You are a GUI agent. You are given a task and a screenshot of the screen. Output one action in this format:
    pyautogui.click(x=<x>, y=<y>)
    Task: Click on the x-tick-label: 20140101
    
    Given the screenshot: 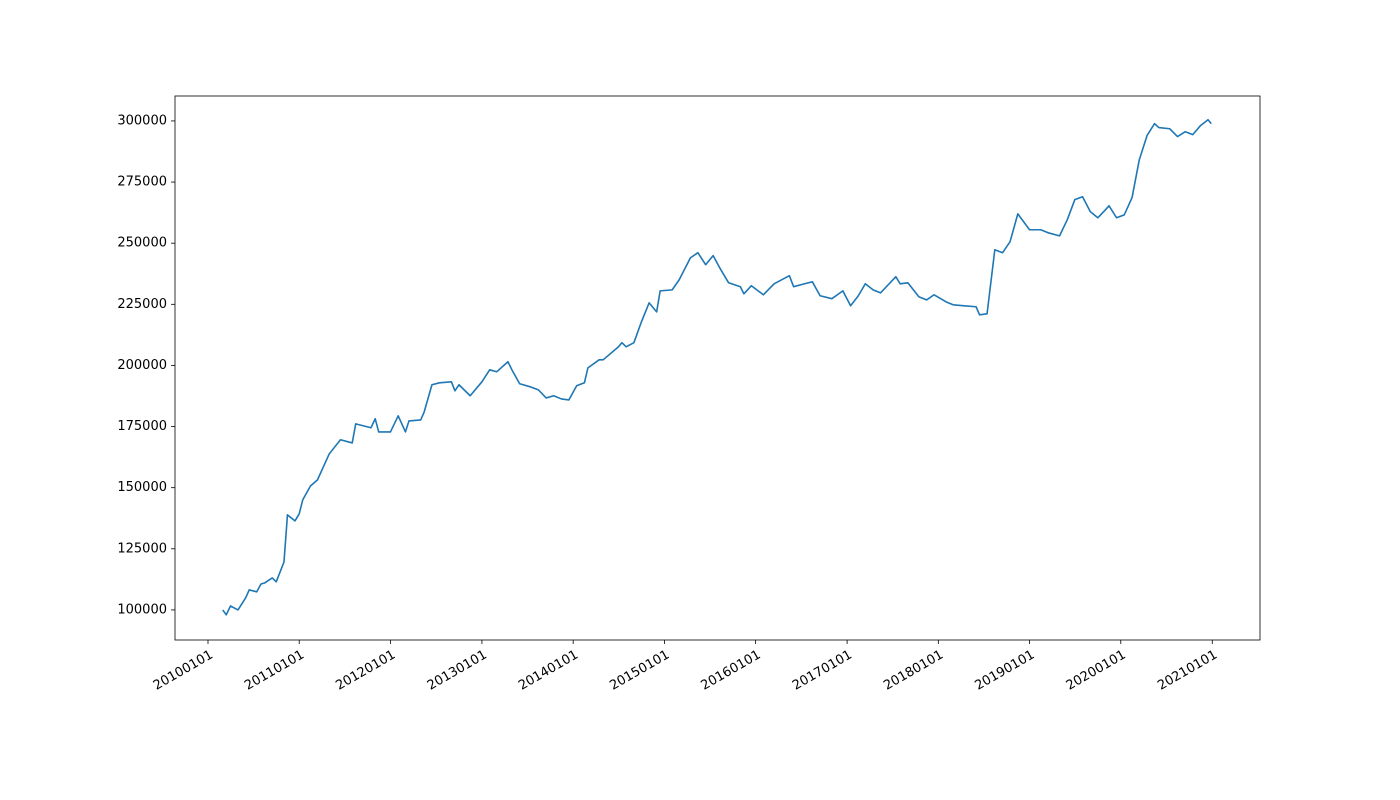 What is the action you would take?
    pyautogui.click(x=548, y=671)
    